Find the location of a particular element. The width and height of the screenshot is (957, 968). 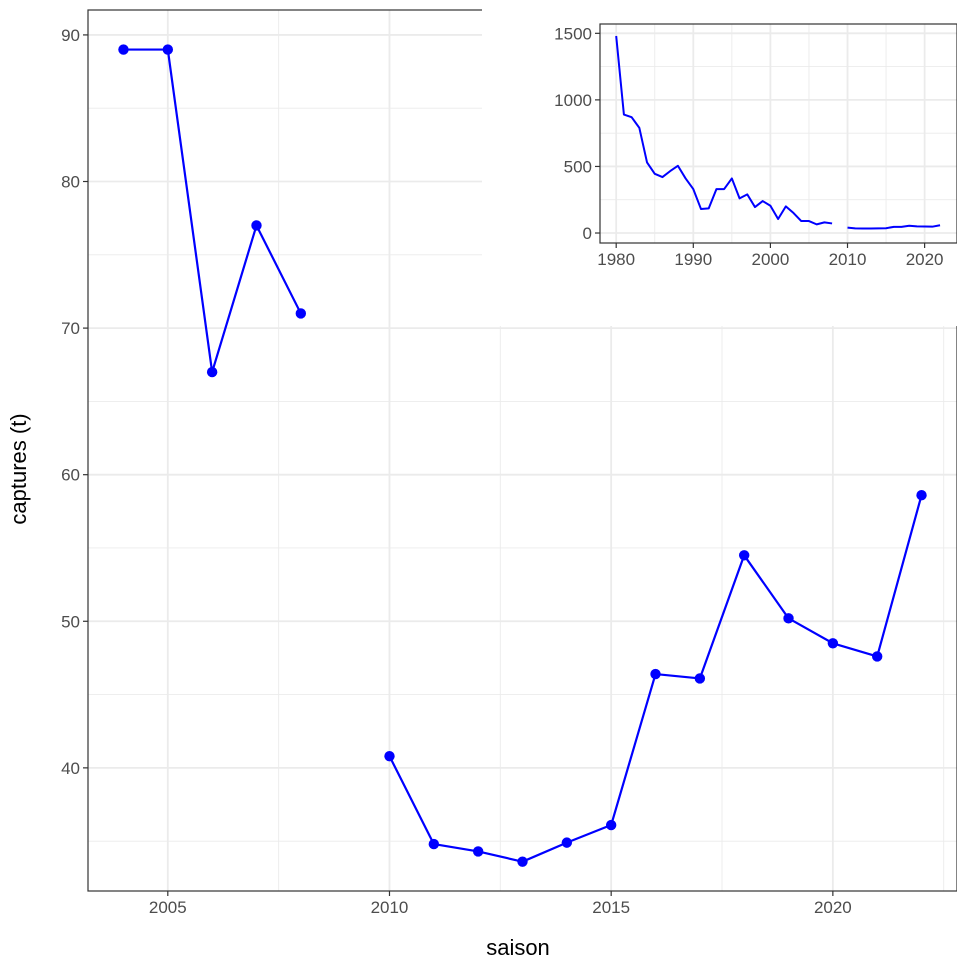

inset-panel-border is located at coordinates (778, 133).